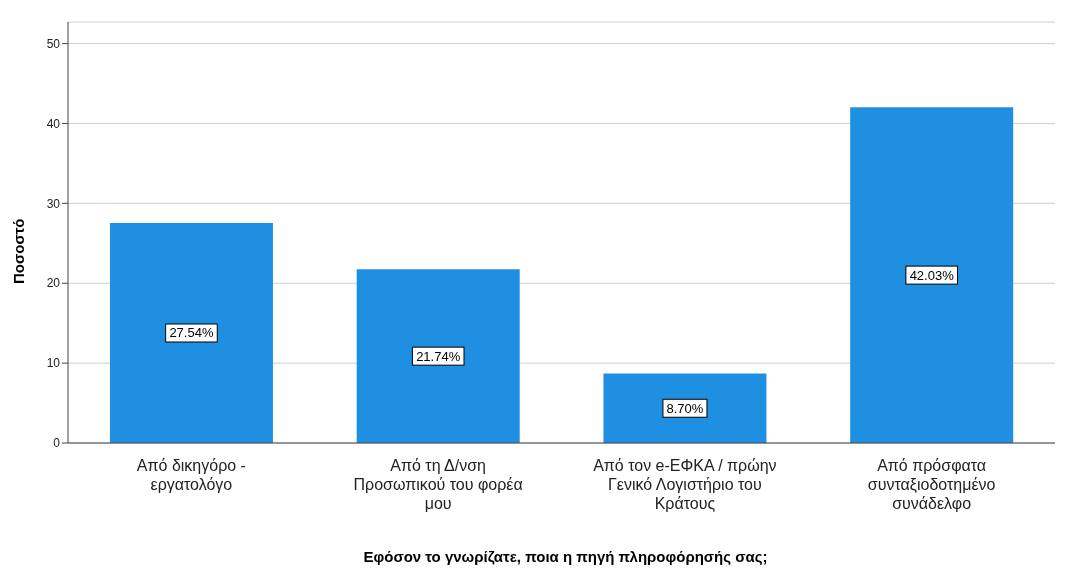  What do you see at coordinates (565, 556) in the screenshot?
I see `x-axis-title: Εφόσον το γνωρίζατε, ποια η πηγή πληροφόρησής σας;` at bounding box center [565, 556].